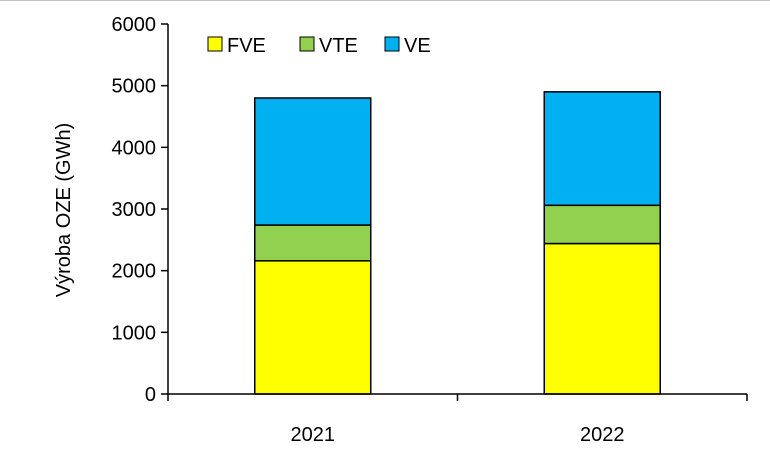 The width and height of the screenshot is (770, 452). Describe the element at coordinates (134, 25) in the screenshot. I see `y-tick-label: 6000` at that location.